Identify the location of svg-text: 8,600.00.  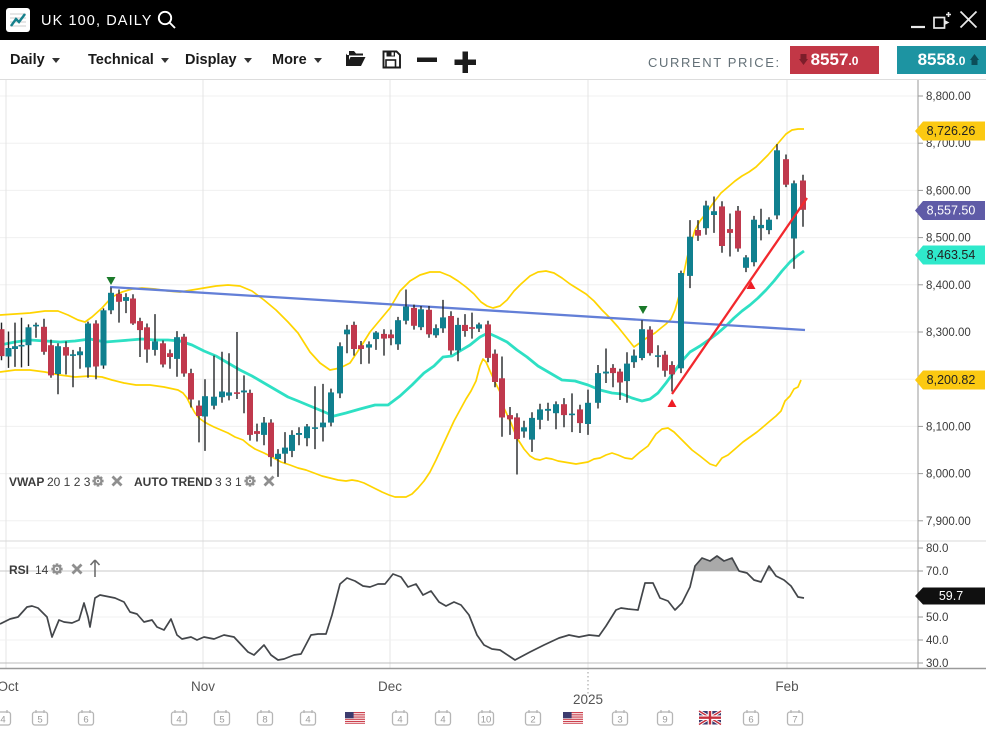
(948, 191).